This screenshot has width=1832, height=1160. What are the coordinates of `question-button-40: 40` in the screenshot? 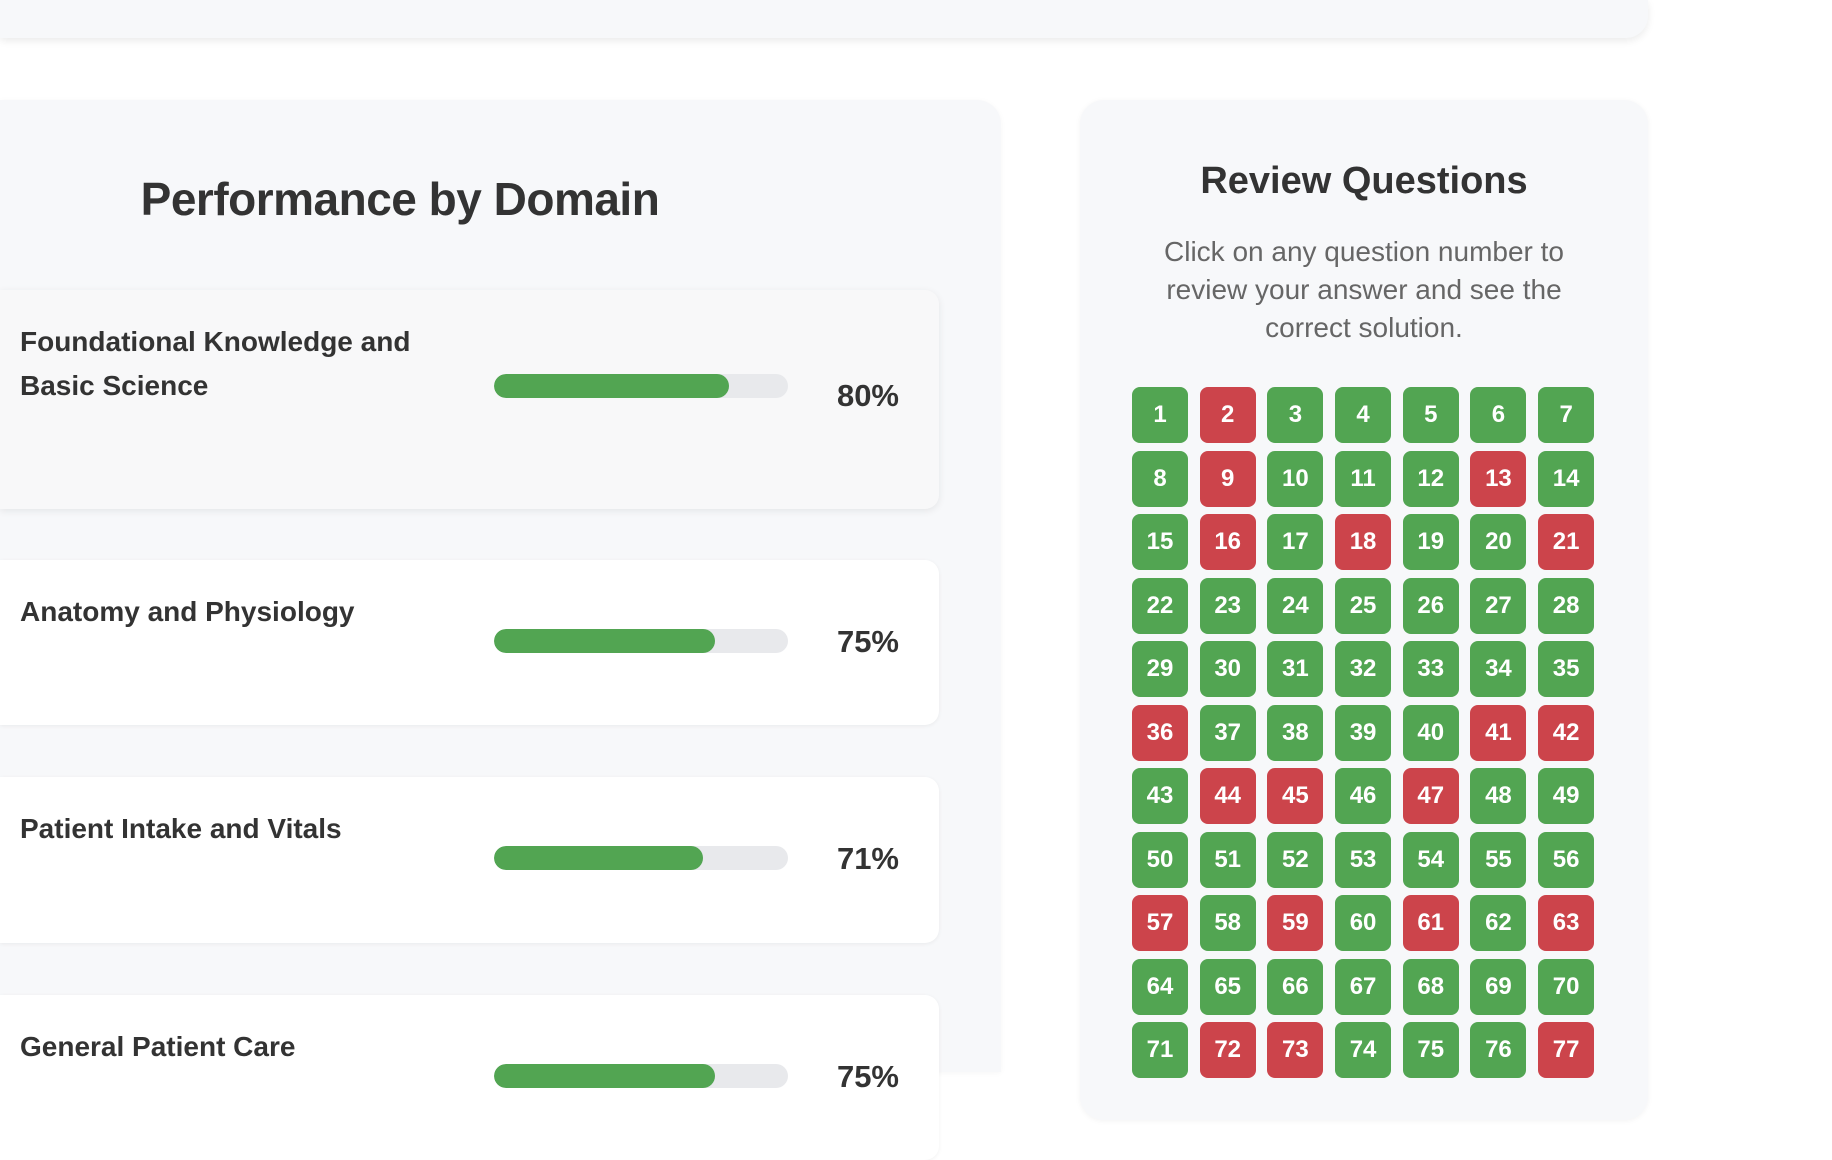 It's located at (1430, 732).